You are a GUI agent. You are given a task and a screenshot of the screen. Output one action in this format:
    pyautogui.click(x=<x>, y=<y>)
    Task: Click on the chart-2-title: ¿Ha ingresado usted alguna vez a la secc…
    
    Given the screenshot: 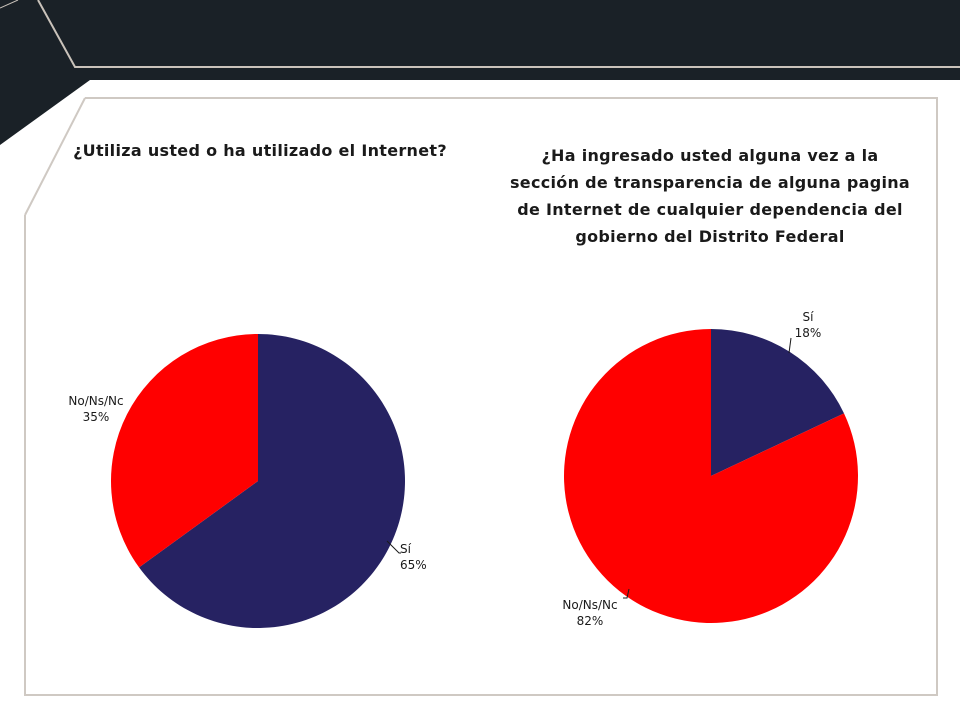 What is the action you would take?
    pyautogui.click(x=710, y=196)
    